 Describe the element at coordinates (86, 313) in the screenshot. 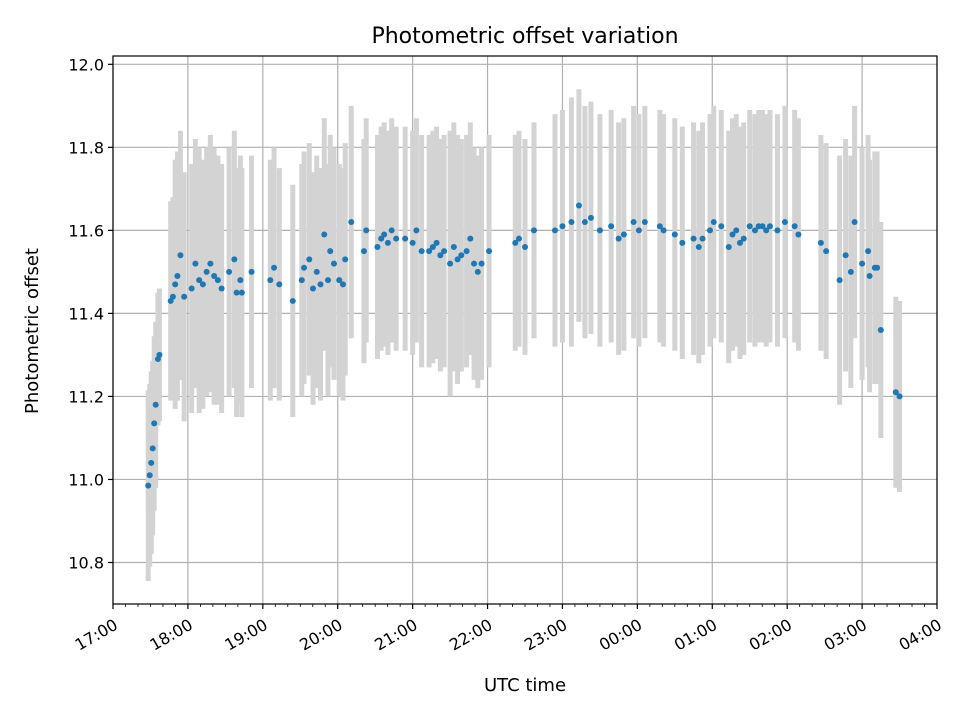

I see `y-tick-label: 11.4` at that location.